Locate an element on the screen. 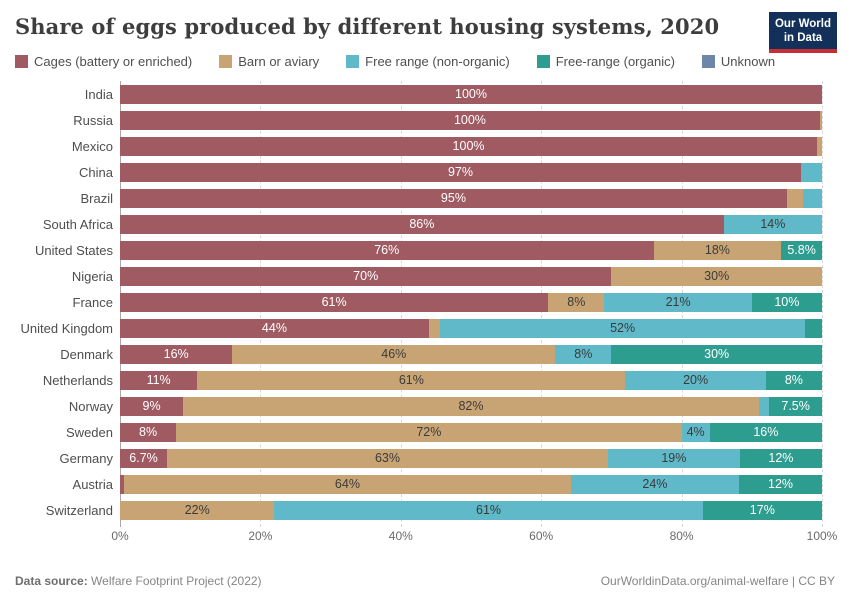  bar-segment-org is located at coordinates (813, 328).